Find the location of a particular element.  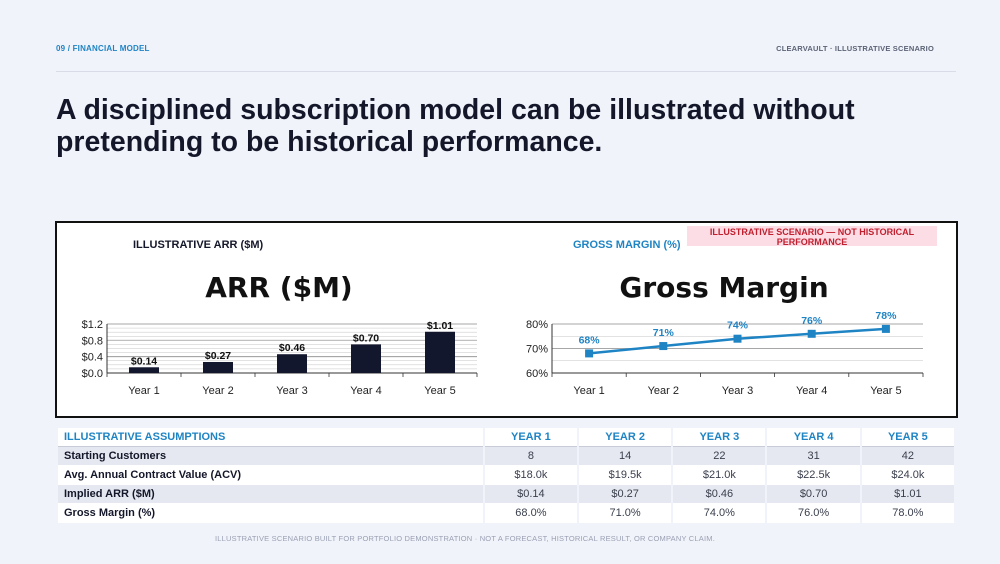

y-tick-label: $0.4 is located at coordinates (92, 358).